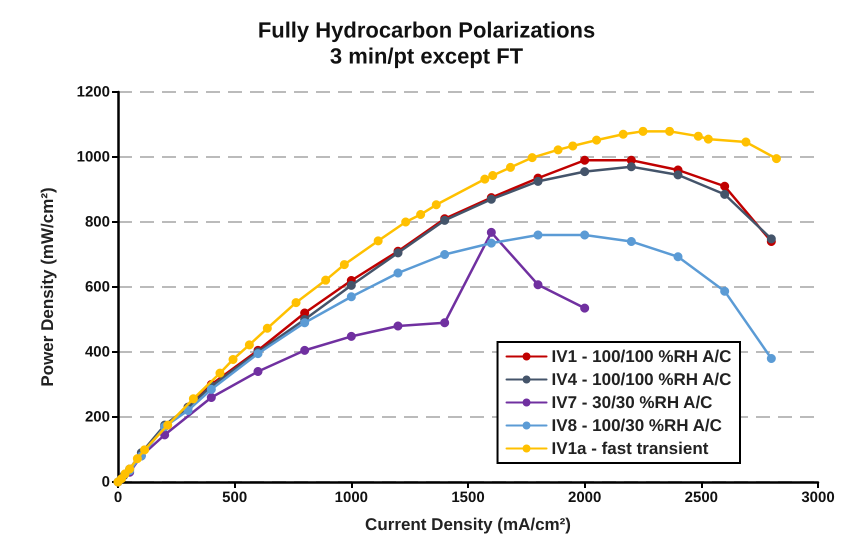 The height and width of the screenshot is (551, 853). What do you see at coordinates (630, 448) in the screenshot?
I see `legend-label: IV1a - fast transient` at bounding box center [630, 448].